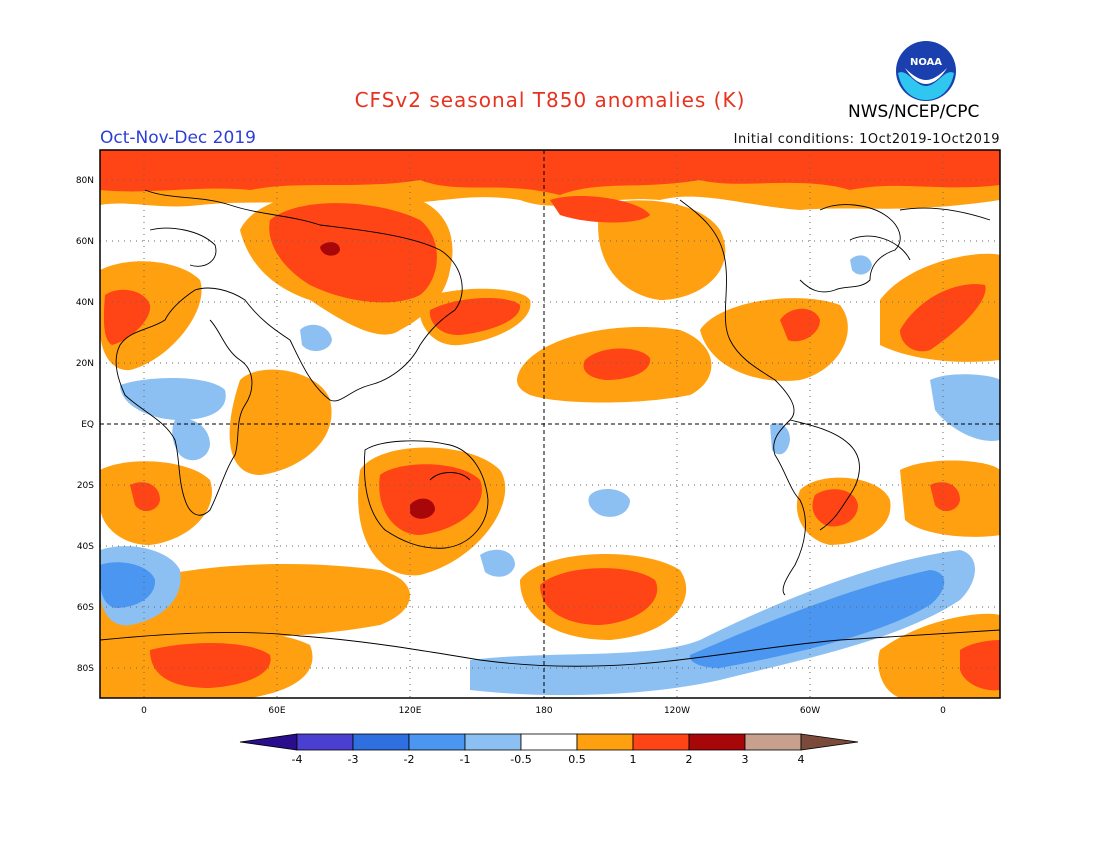  What do you see at coordinates (268, 742) in the screenshot?
I see `colorbar-min-arrow` at bounding box center [268, 742].